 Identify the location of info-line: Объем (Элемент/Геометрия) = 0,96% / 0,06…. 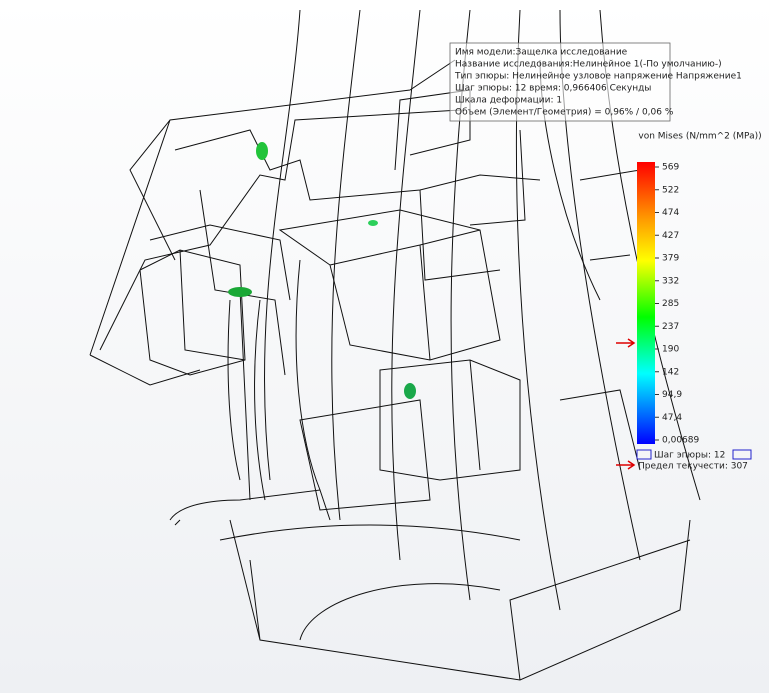
(564, 113).